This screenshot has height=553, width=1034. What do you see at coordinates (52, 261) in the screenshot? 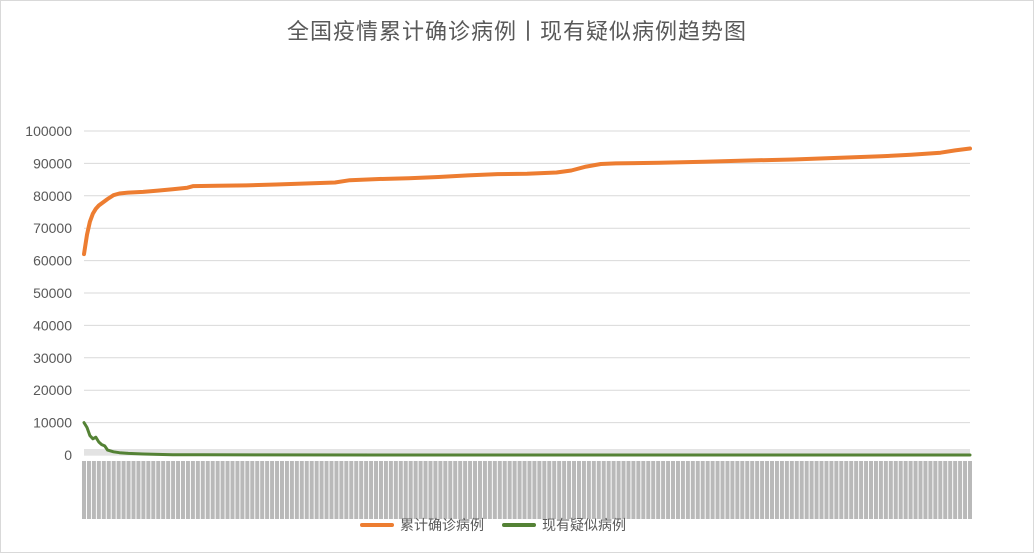
I see `y-tick-label: 60000` at bounding box center [52, 261].